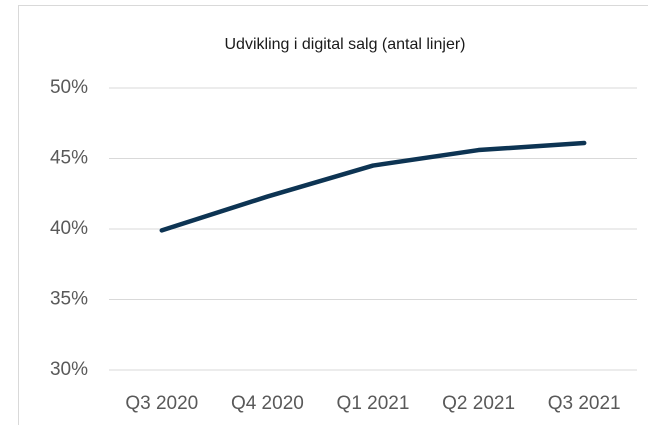  Describe the element at coordinates (478, 403) in the screenshot. I see `x-tick-label: Q2 2021` at that location.